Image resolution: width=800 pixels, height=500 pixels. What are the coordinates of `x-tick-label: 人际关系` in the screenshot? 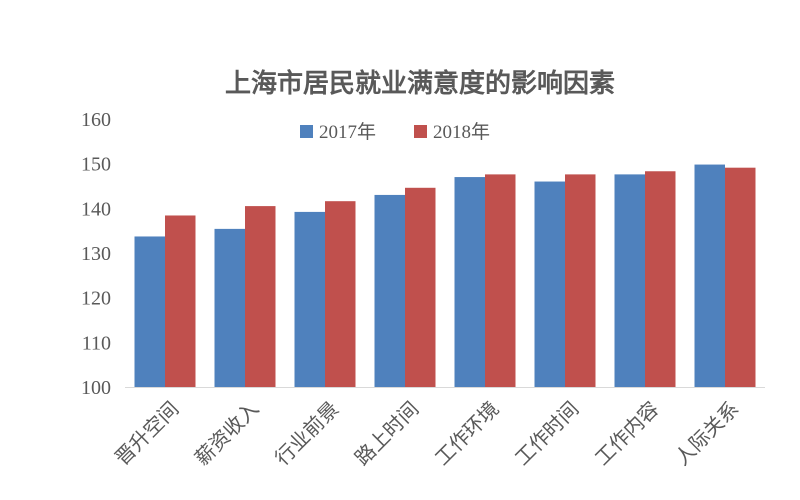 It's located at (707, 434).